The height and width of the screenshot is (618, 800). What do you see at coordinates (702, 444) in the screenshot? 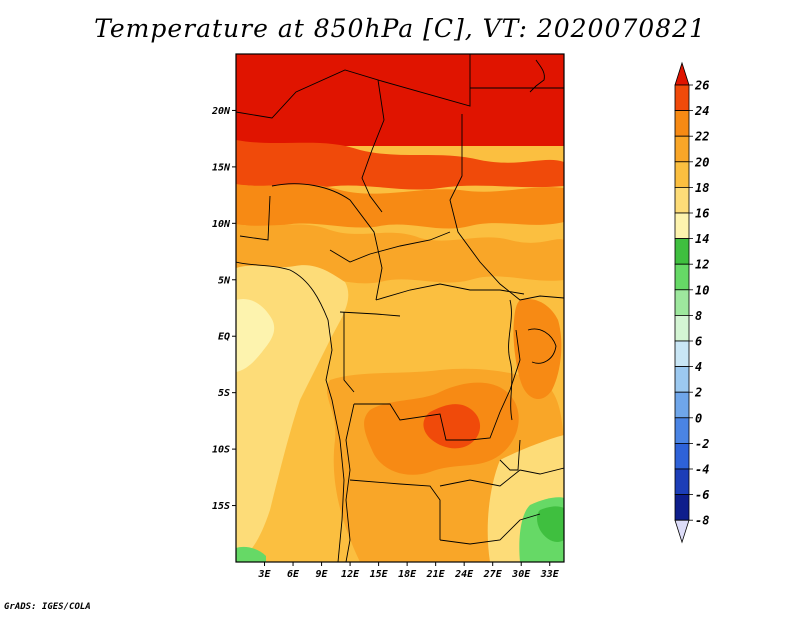
I see `colorbar-label: -2` at bounding box center [702, 444].